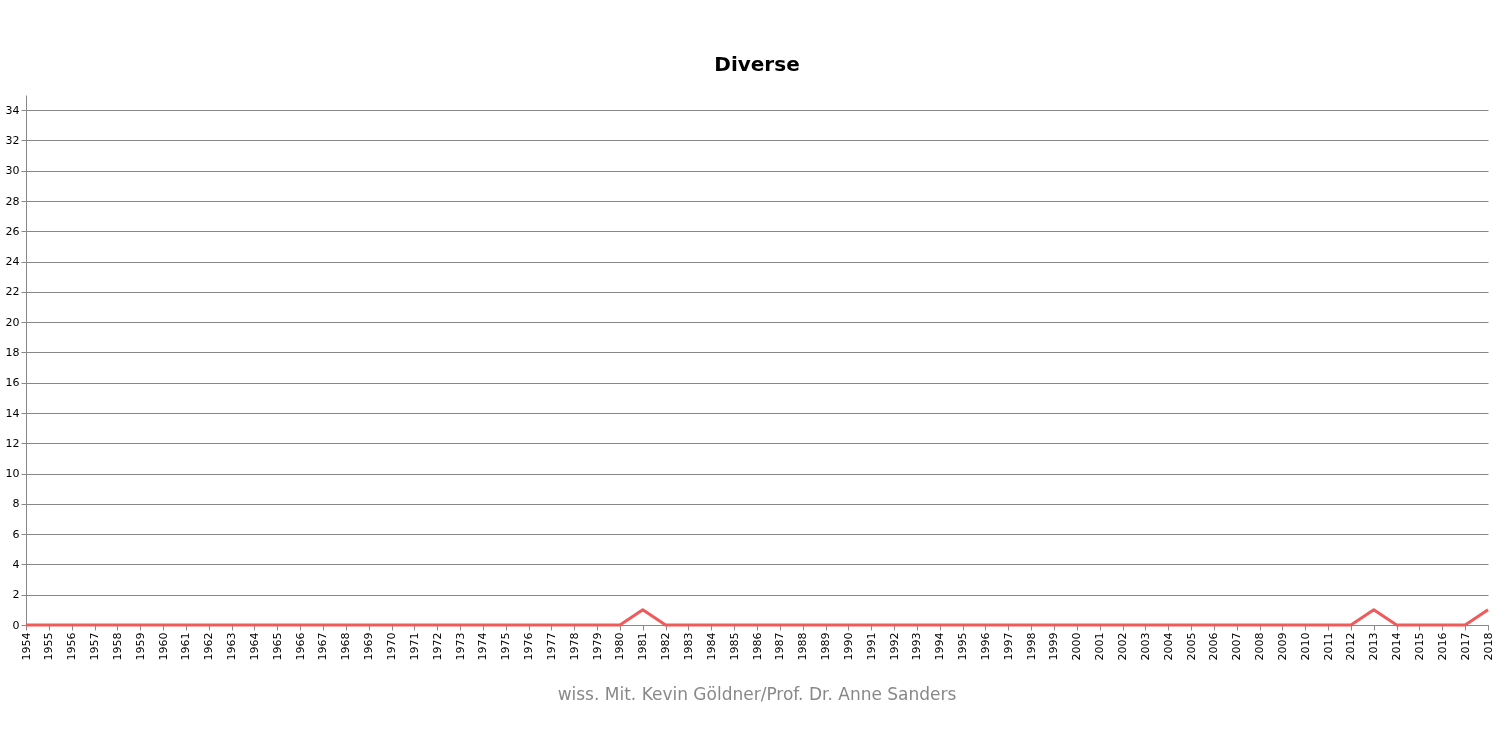  What do you see at coordinates (186, 646) in the screenshot?
I see `x-tick-label: 1961` at bounding box center [186, 646].